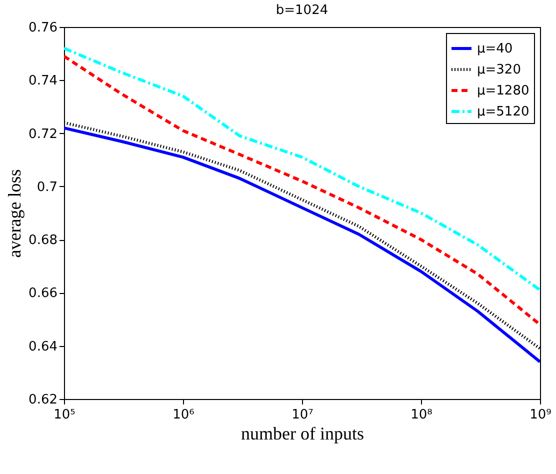 The image size is (556, 474). Describe the element at coordinates (65, 415) in the screenshot. I see `x-tick-label: 10⁵` at that location.